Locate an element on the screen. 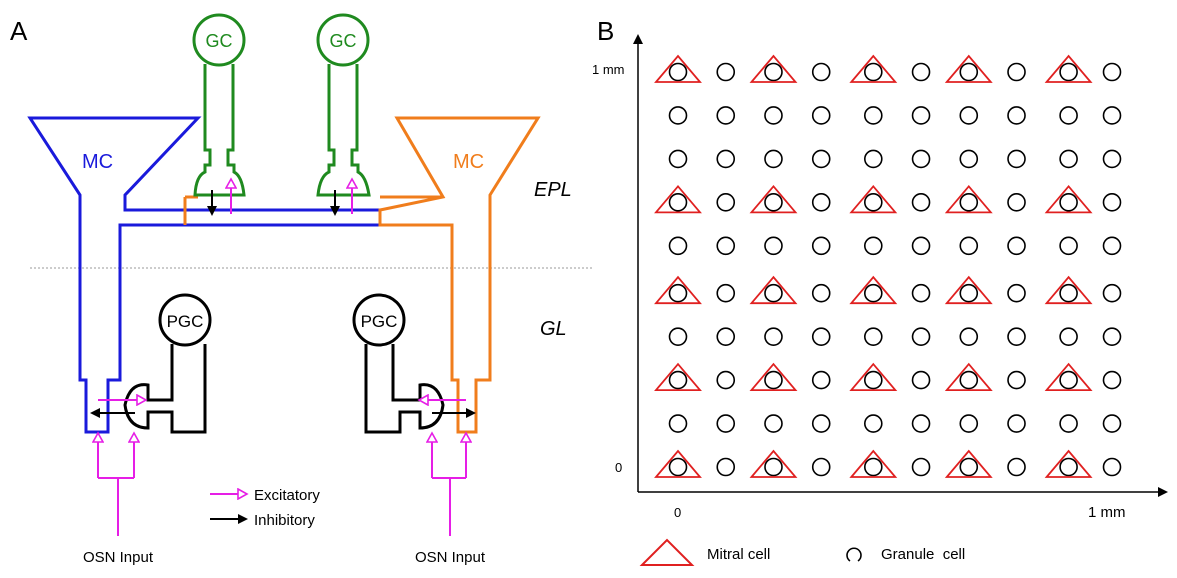  granule-cell-right-dendrite is located at coordinates (343, 130).